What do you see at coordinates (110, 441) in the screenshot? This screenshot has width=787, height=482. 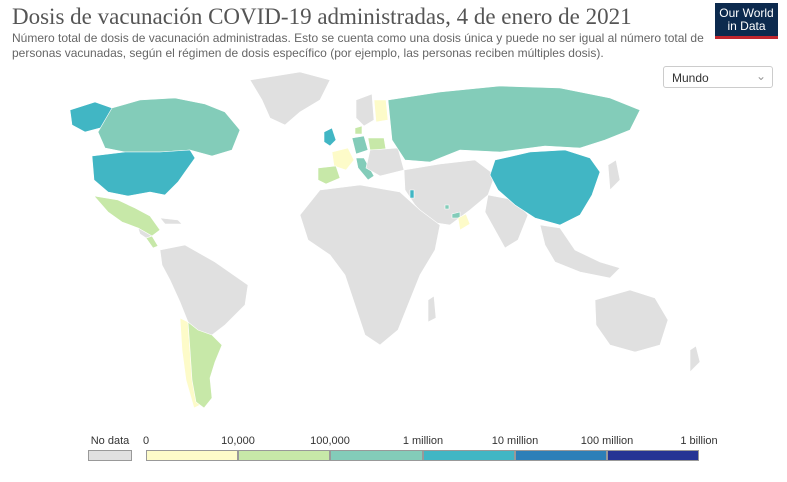 I see `legend-no-data-label: No data` at bounding box center [110, 441].